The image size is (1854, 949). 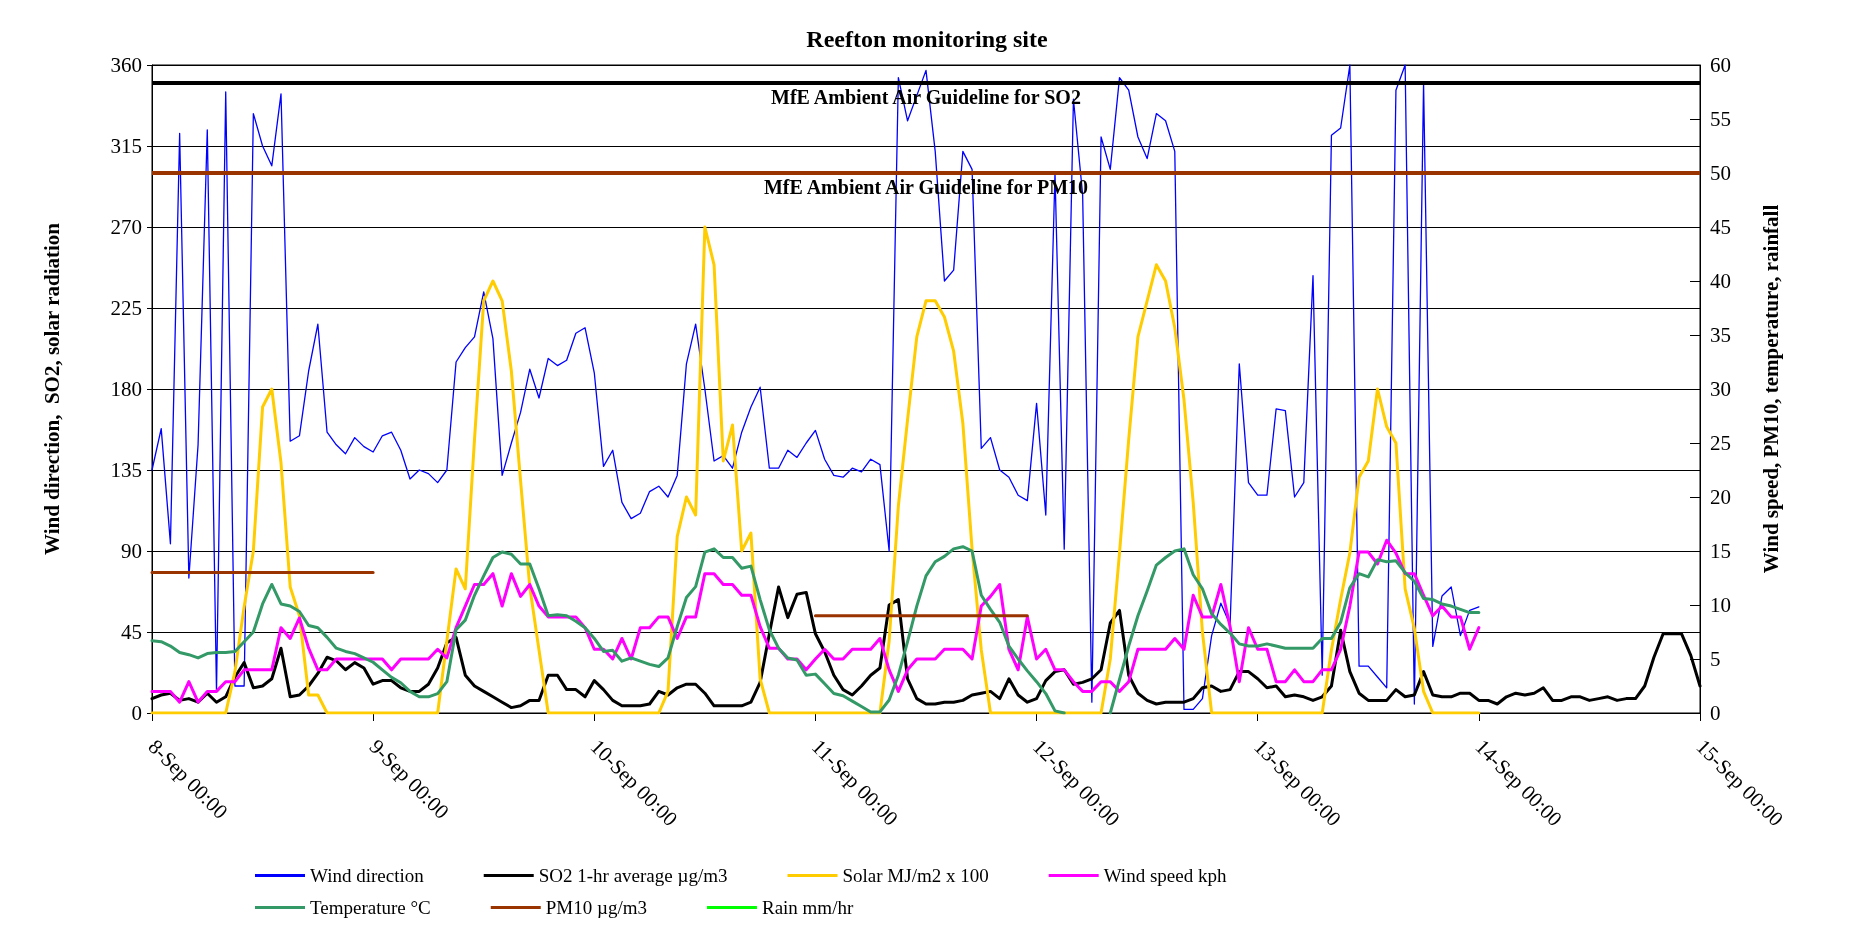 What do you see at coordinates (131, 551) in the screenshot?
I see `y-tick-label: 90` at bounding box center [131, 551].